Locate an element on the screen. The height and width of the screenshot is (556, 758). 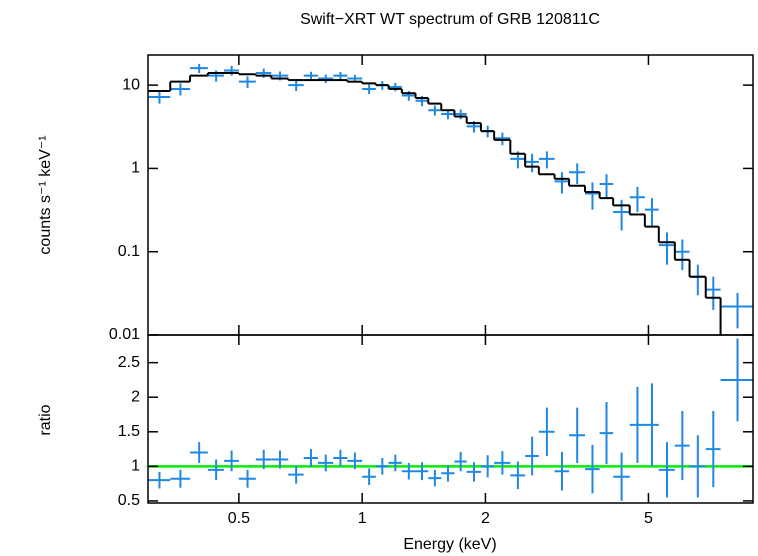
x-tick-label: 1 is located at coordinates (362, 518).